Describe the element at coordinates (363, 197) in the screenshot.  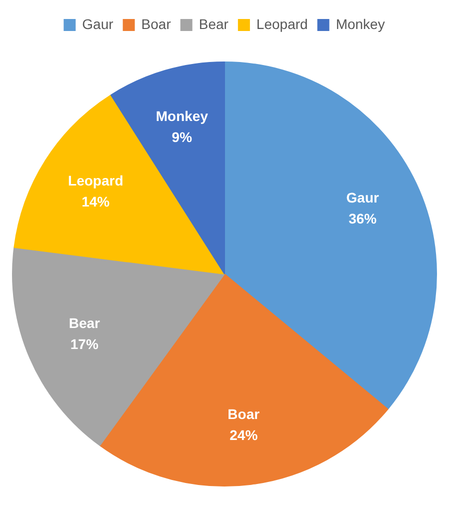
I see `slice-label: Gaur` at that location.